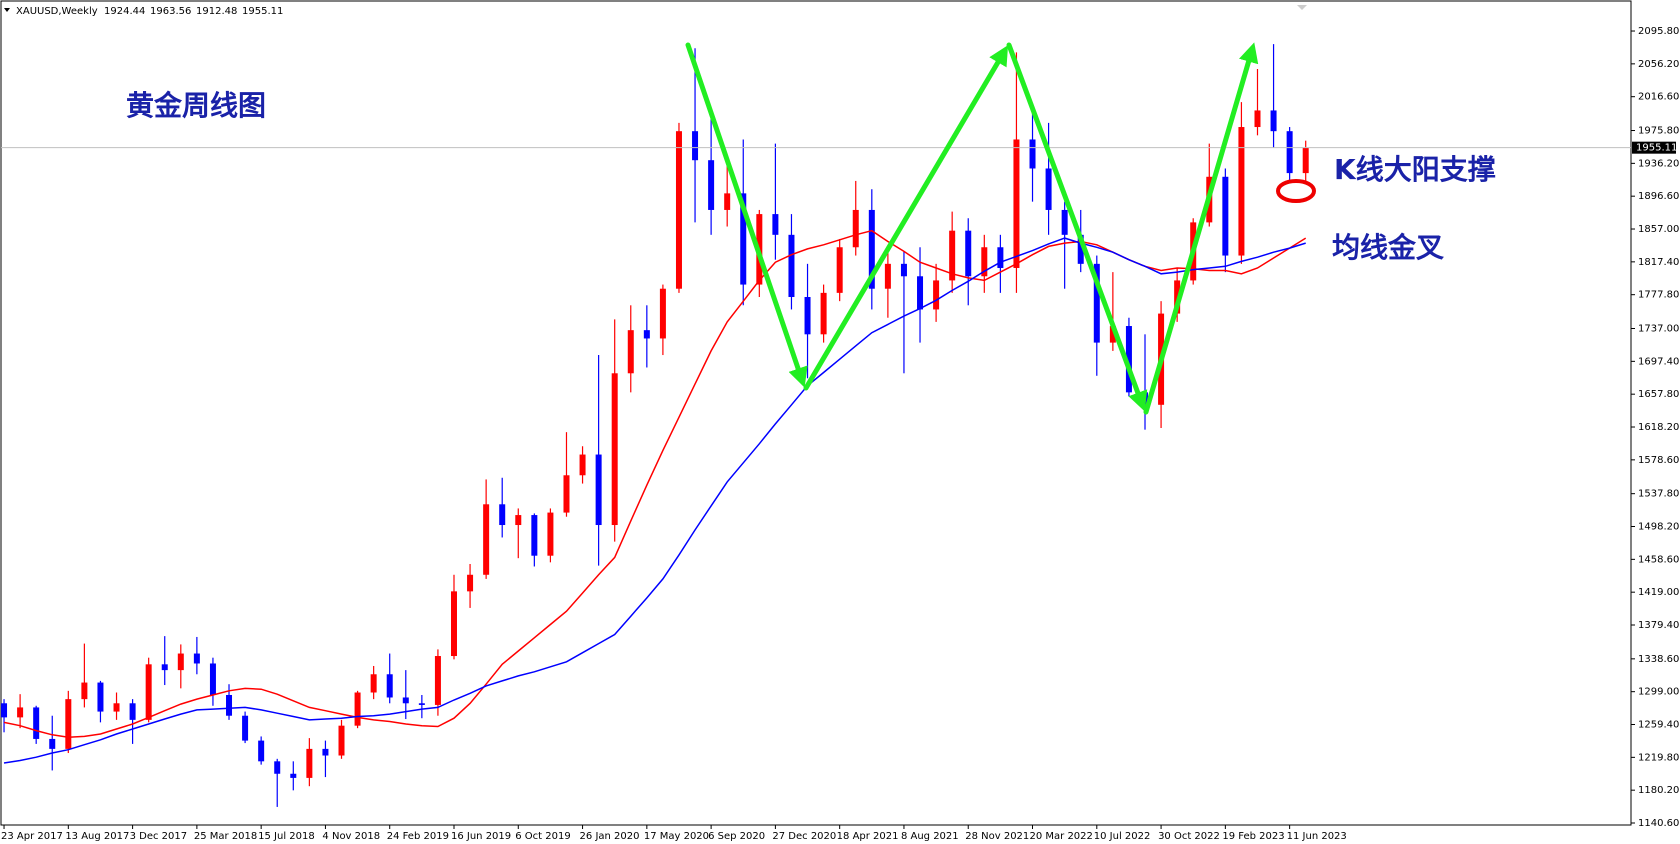 The width and height of the screenshot is (1680, 844). What do you see at coordinates (1658, 329) in the screenshot?
I see `y-tick-label: 1737.00` at bounding box center [1658, 329].